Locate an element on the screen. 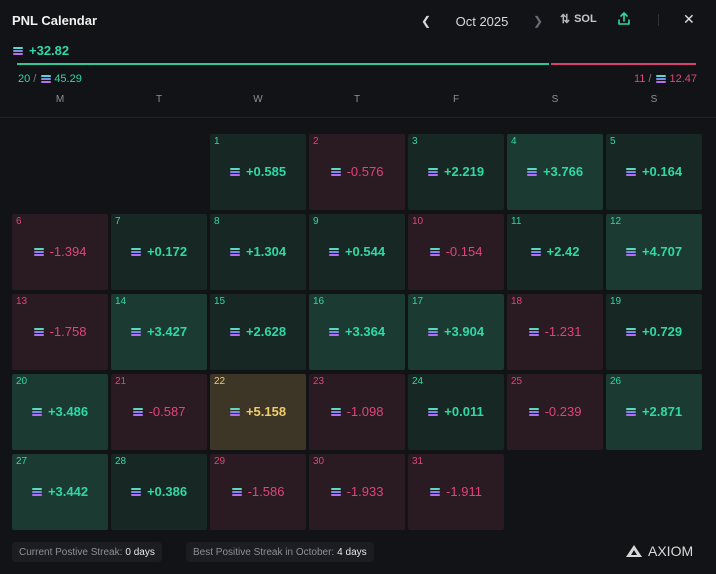 Image resolution: width=716 pixels, height=574 pixels. day-pnl: -1.758 is located at coordinates (60, 331).